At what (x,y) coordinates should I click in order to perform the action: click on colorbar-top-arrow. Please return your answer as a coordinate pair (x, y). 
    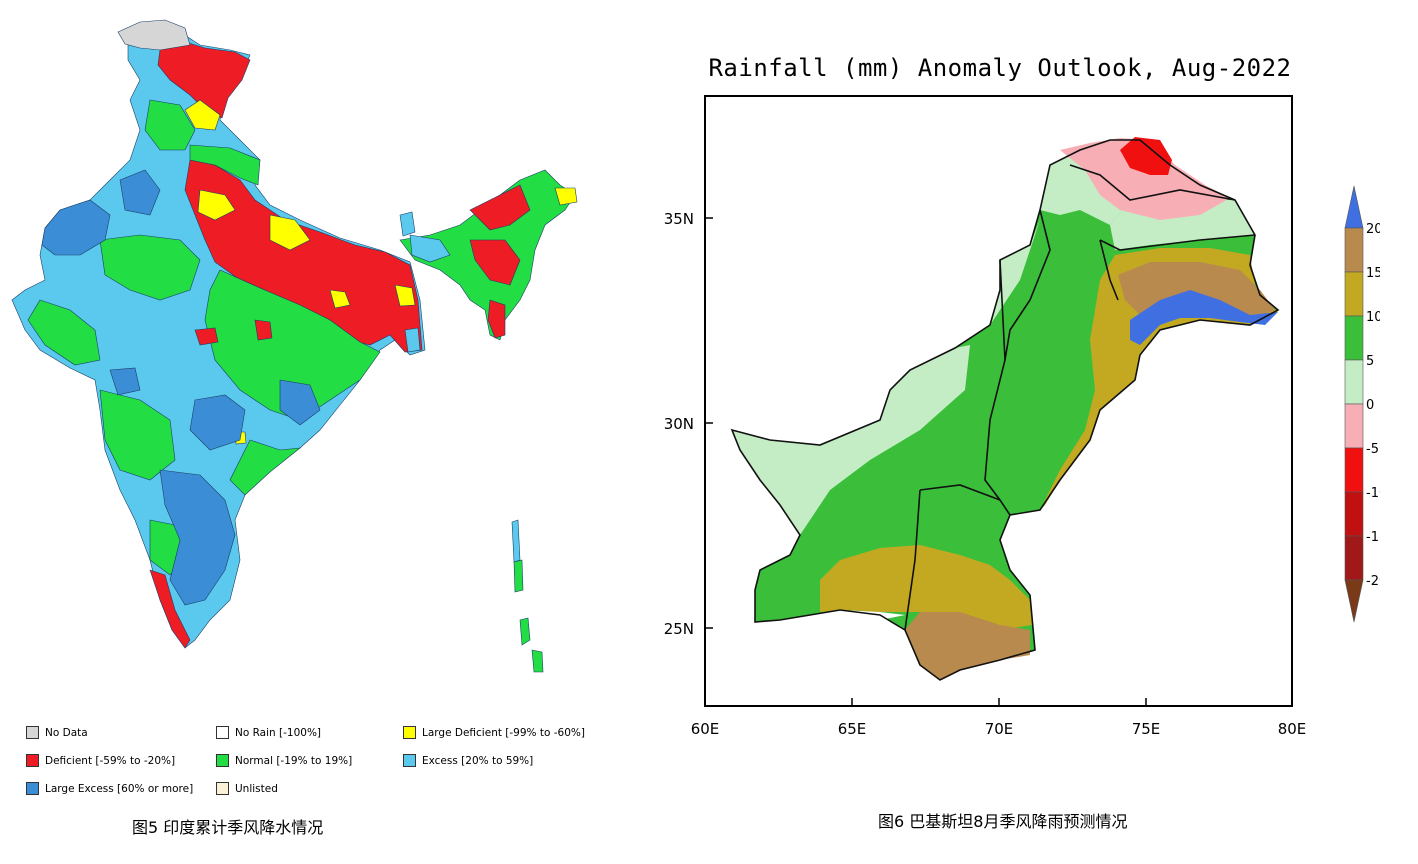
    Looking at the image, I should click on (1354, 207).